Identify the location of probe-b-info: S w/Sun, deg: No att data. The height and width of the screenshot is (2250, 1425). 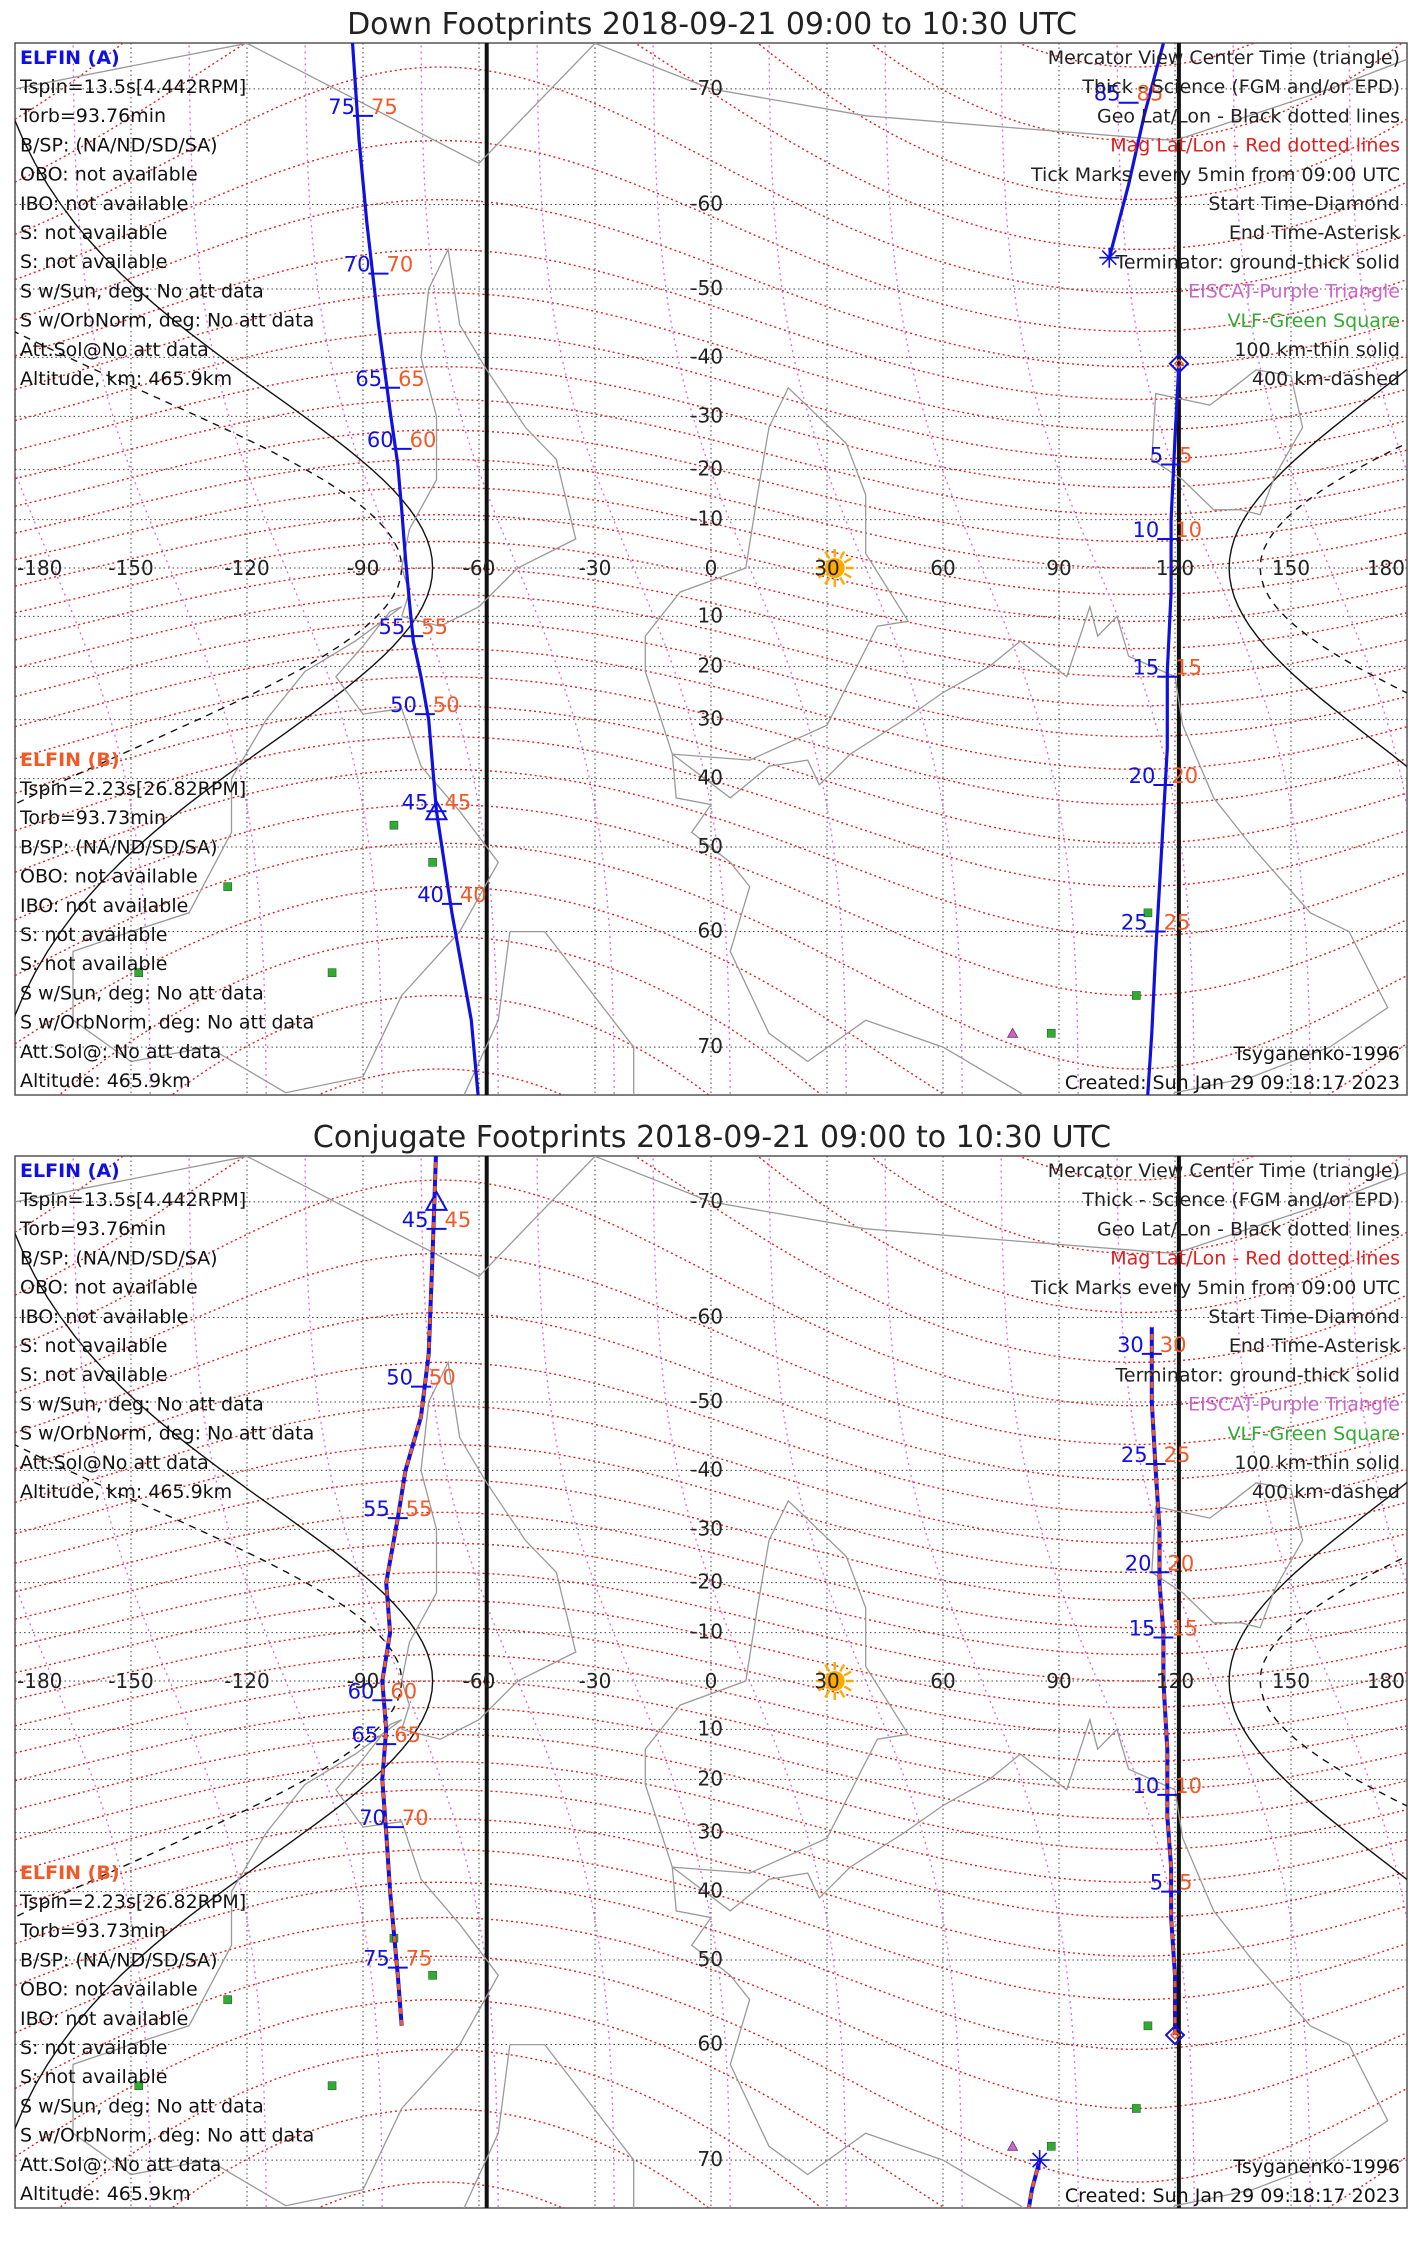
(142, 2106).